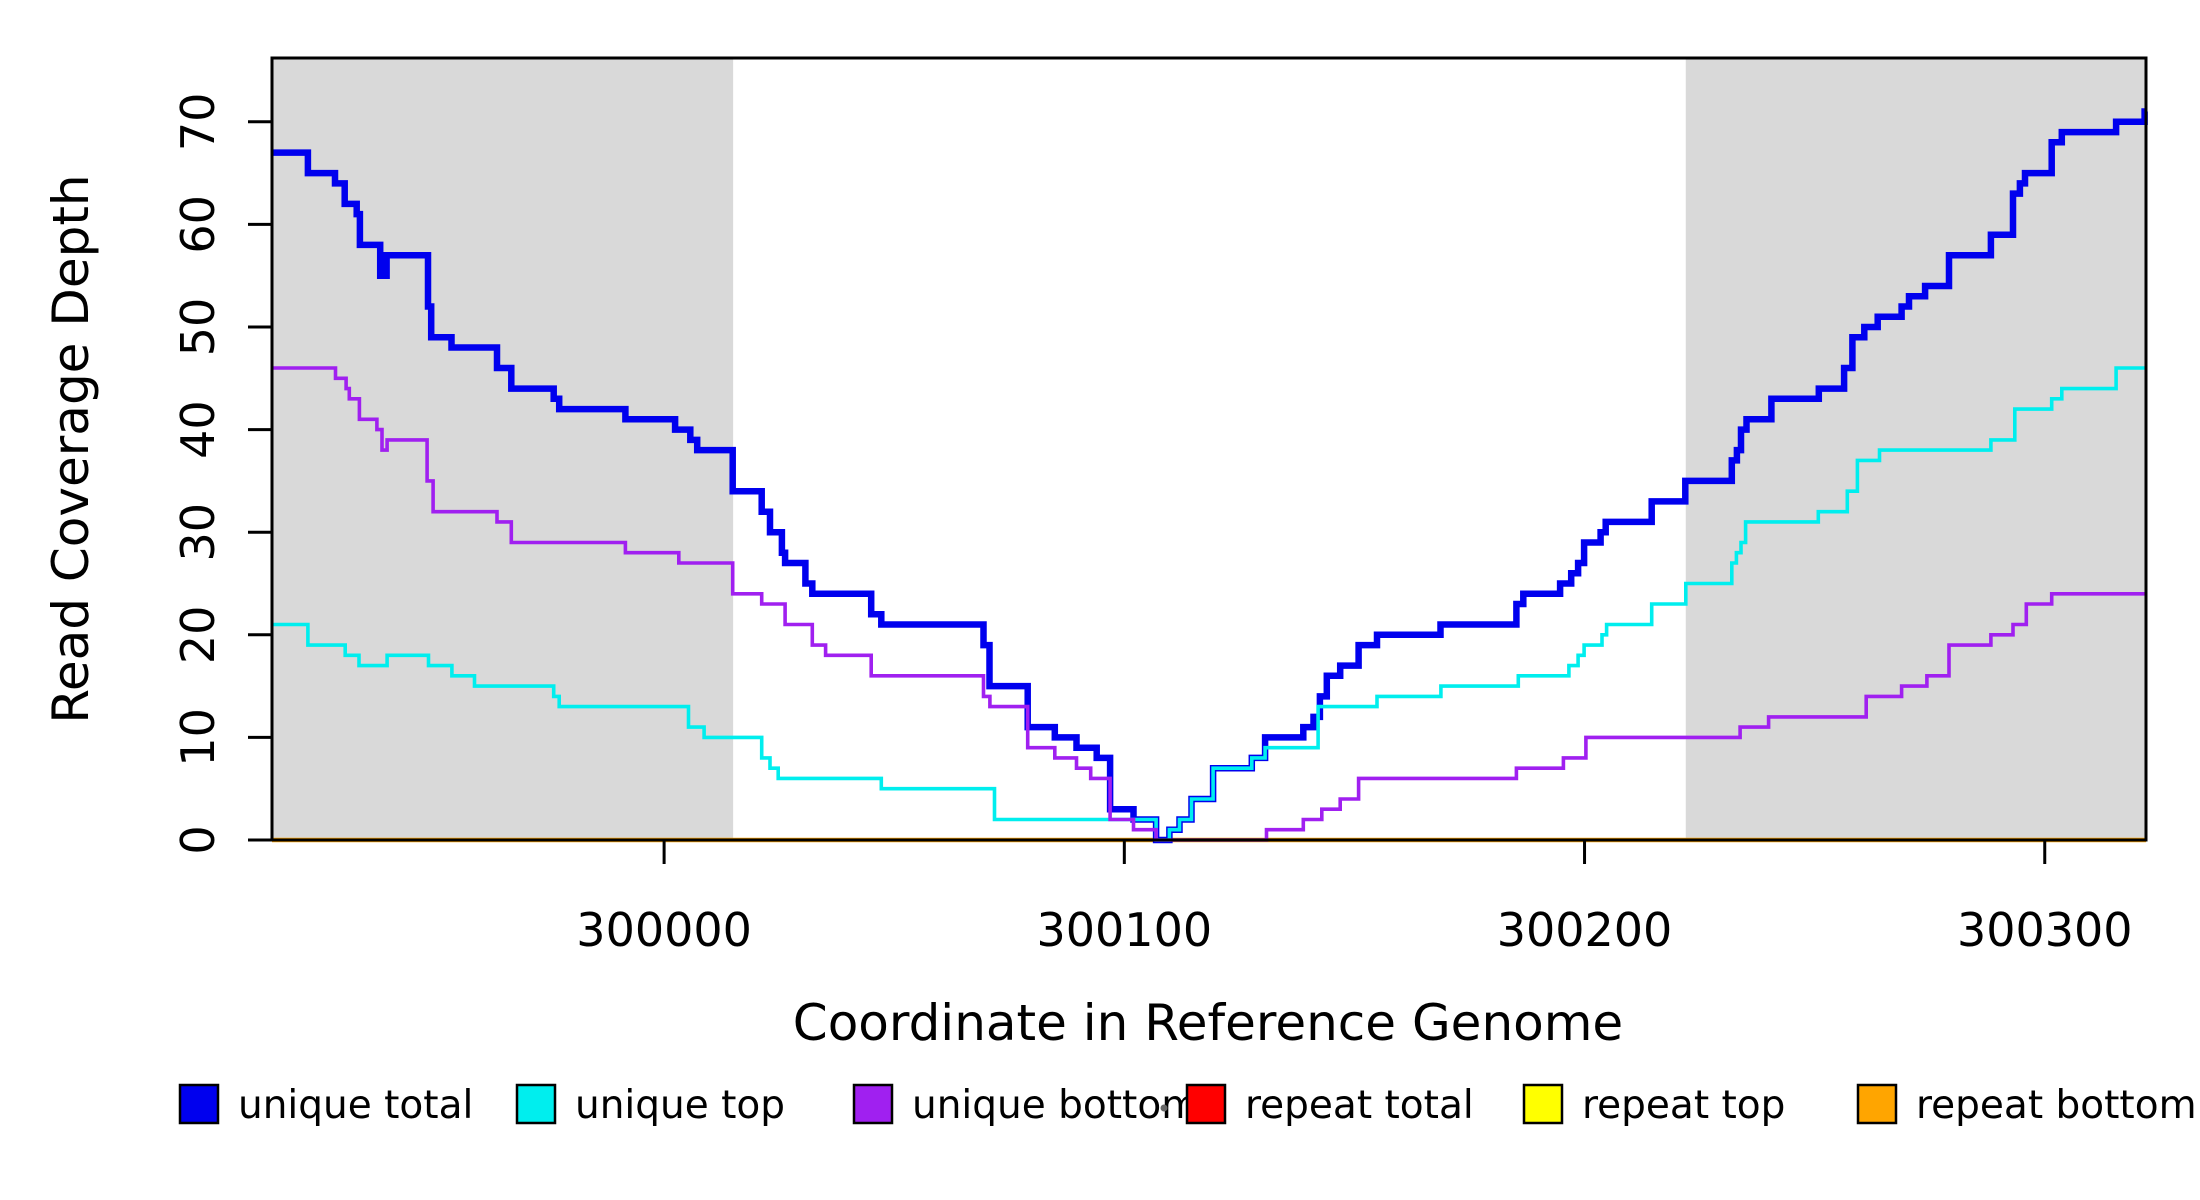 The width and height of the screenshot is (2200, 1200). What do you see at coordinates (1055, 1105) in the screenshot?
I see `legend-label: unique bottom` at bounding box center [1055, 1105].